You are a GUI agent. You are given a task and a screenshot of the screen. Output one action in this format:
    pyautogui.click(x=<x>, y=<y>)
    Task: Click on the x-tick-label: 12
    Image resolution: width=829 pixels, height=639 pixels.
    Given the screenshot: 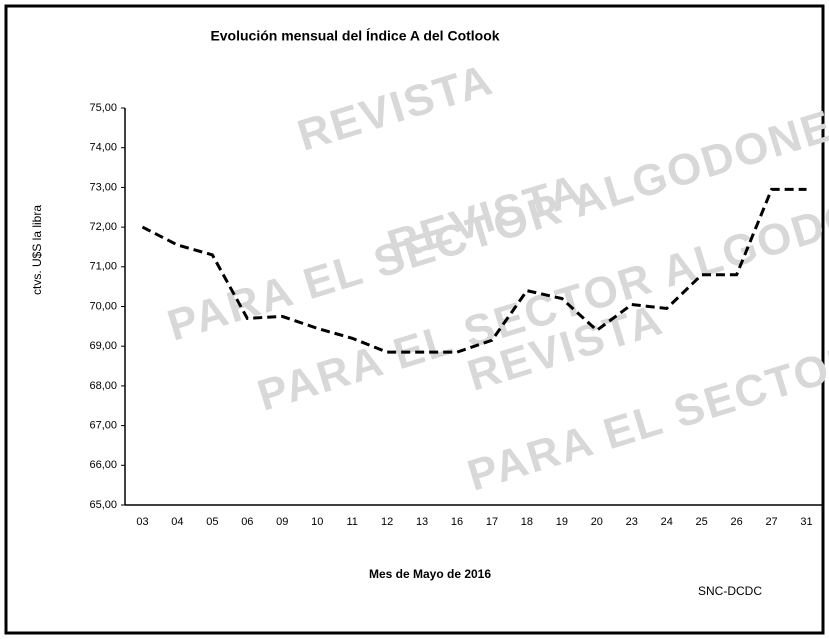 What is the action you would take?
    pyautogui.click(x=387, y=522)
    